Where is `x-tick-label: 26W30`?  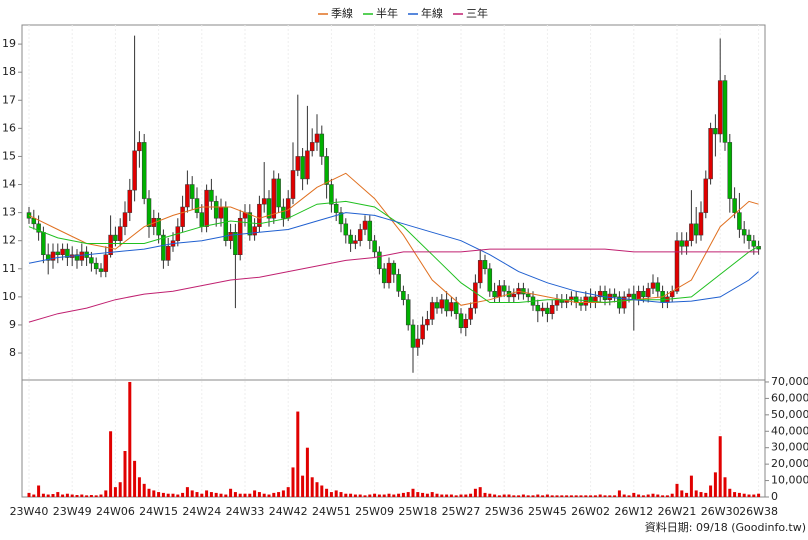 x-tick-label: 26W30 is located at coordinates (720, 511).